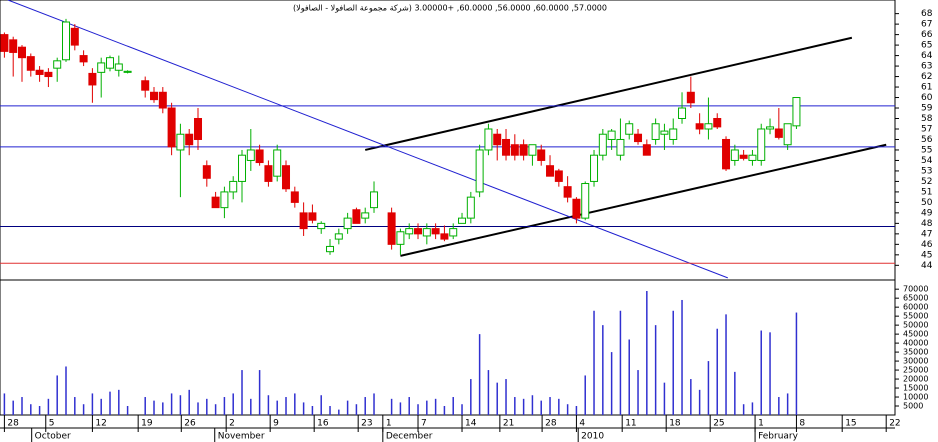  Describe the element at coordinates (915, 298) in the screenshot. I see `volume-tick-label: 65000` at that location.